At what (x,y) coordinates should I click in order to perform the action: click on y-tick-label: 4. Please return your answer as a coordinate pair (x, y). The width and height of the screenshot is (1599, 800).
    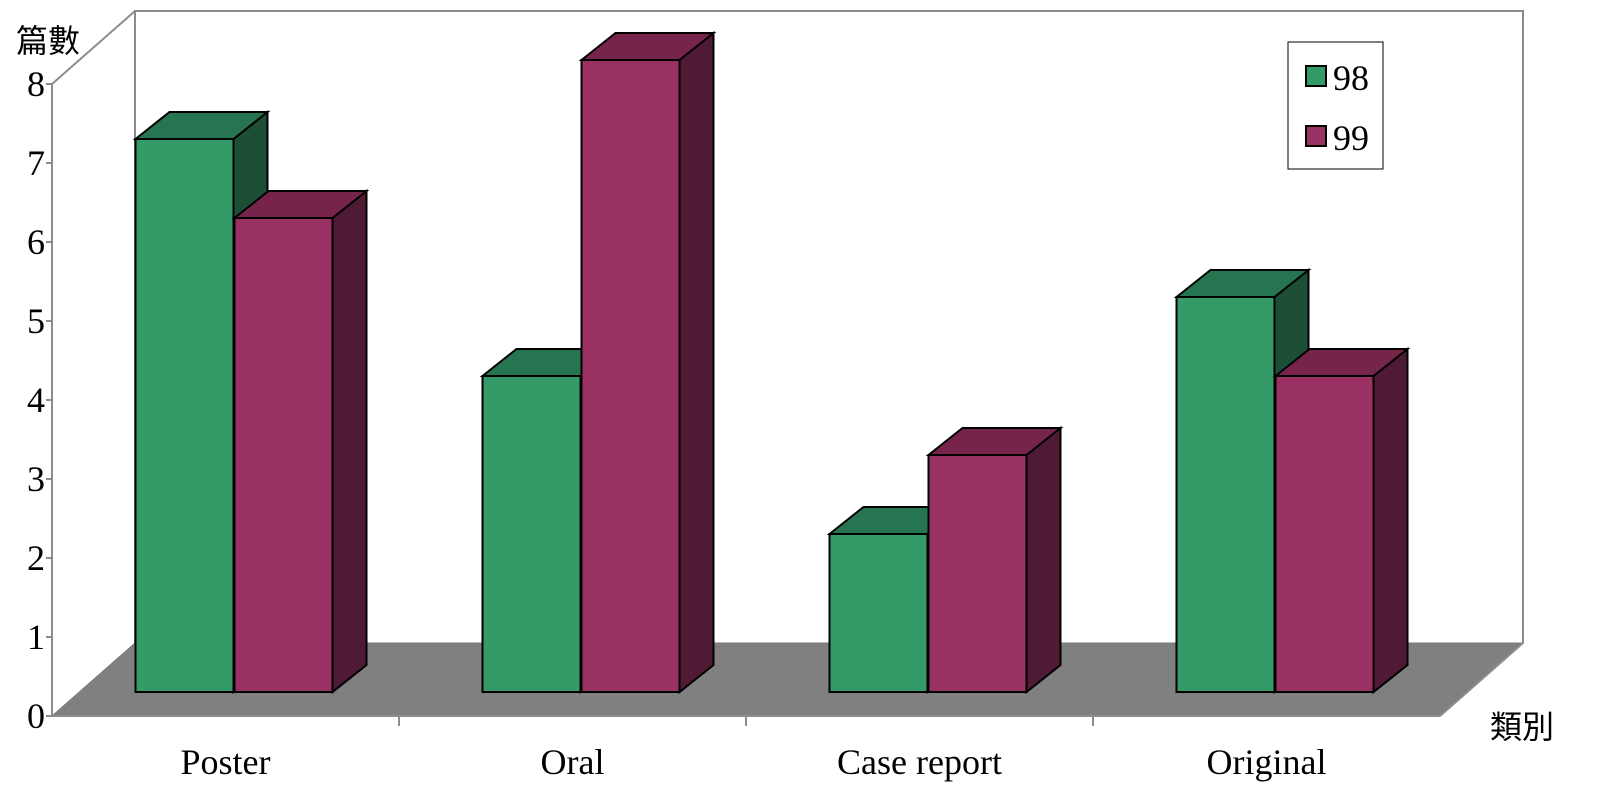
    Looking at the image, I should click on (36, 400).